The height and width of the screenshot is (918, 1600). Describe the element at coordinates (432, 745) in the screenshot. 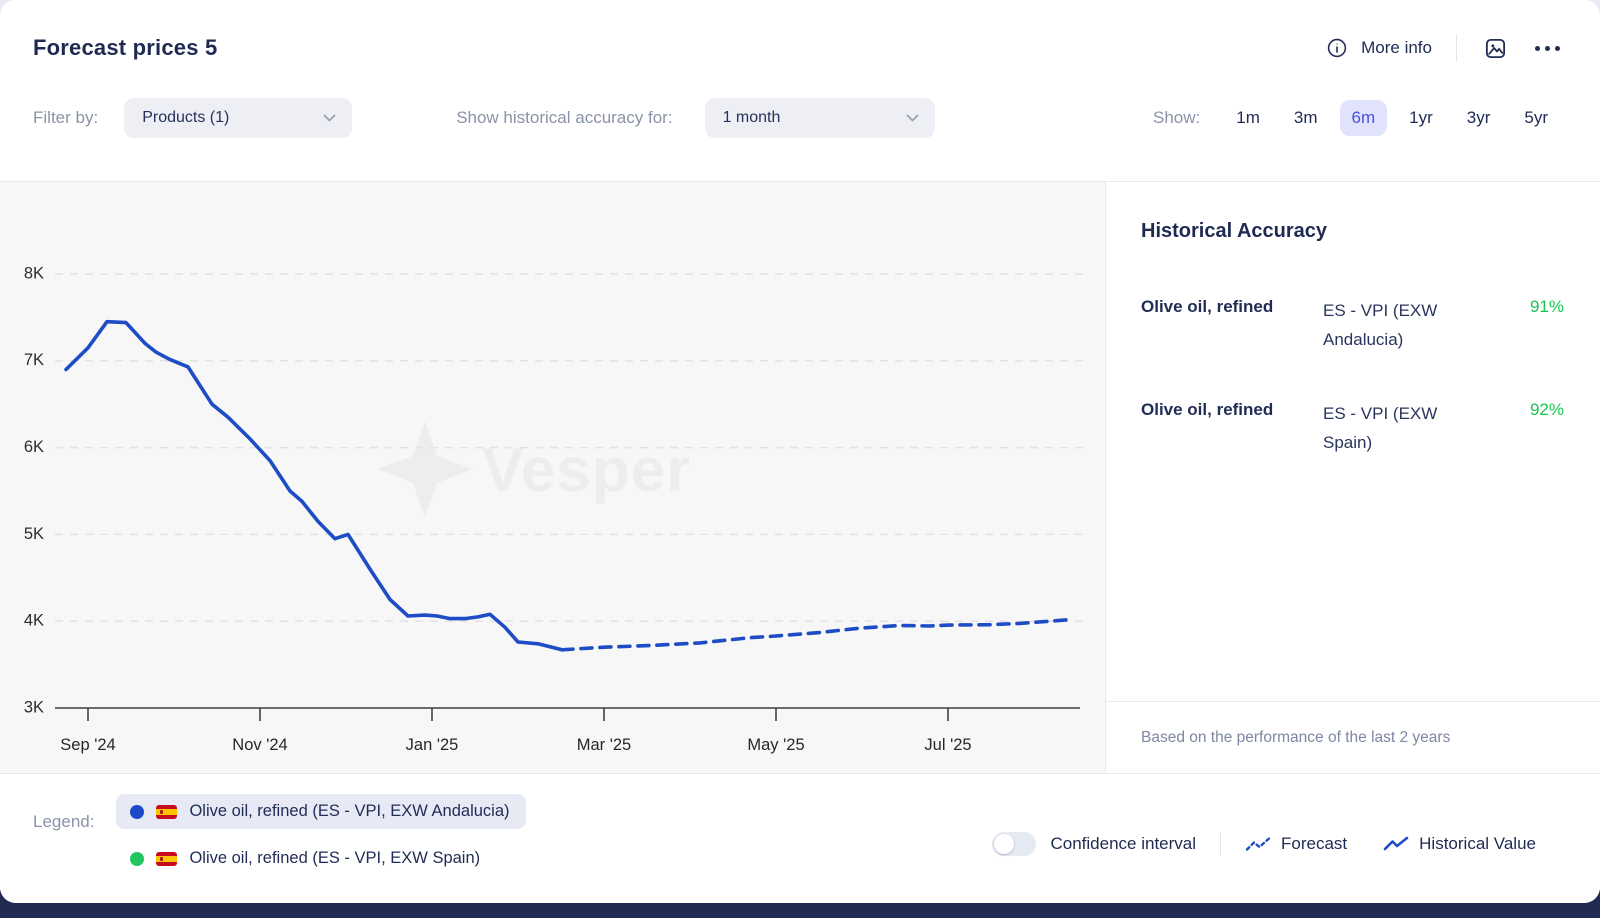

I see `svg-text: Jan '25` at that location.